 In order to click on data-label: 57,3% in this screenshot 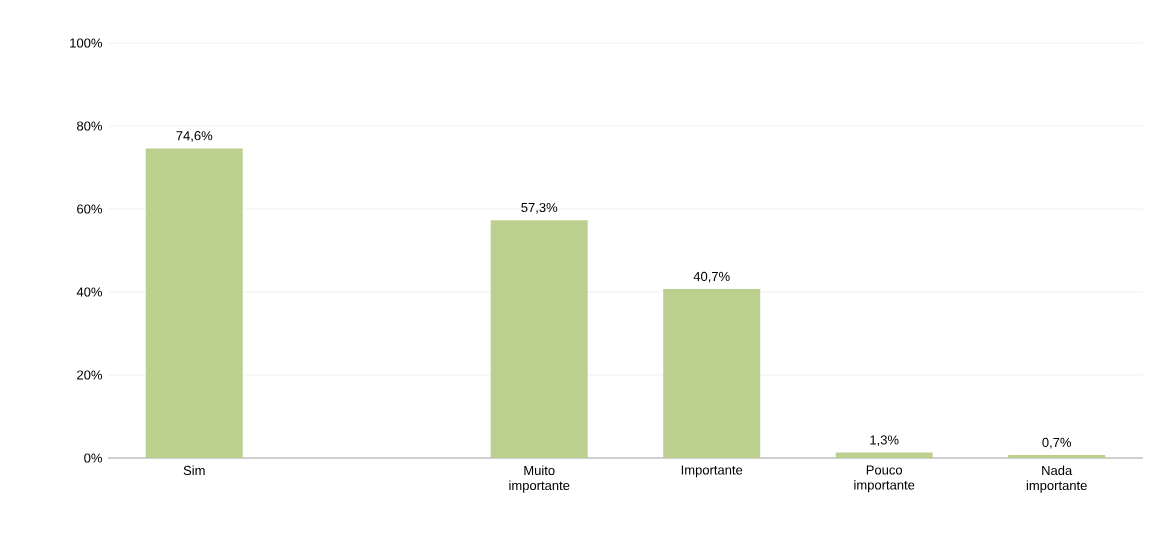, I will do `click(539, 208)`.